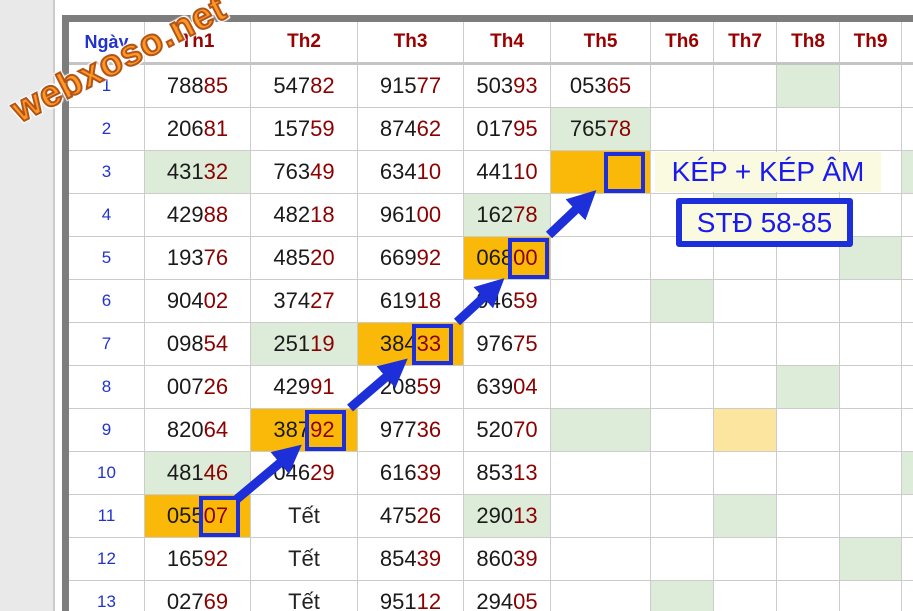 This screenshot has height=611, width=913. What do you see at coordinates (429, 429) in the screenshot?
I see `number-tail: 36` at bounding box center [429, 429].